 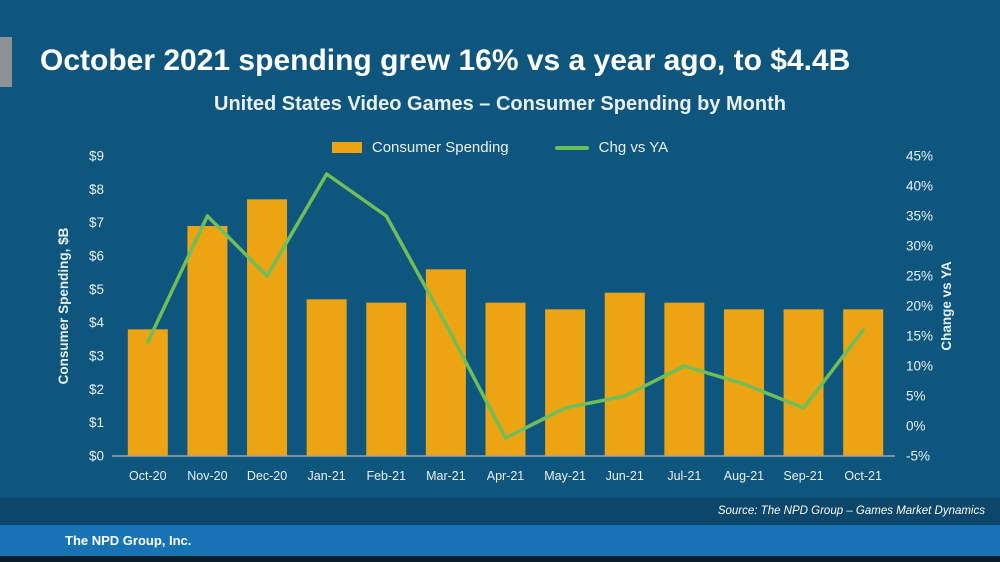 I want to click on left-axis-tick: $8, so click(x=96, y=189).